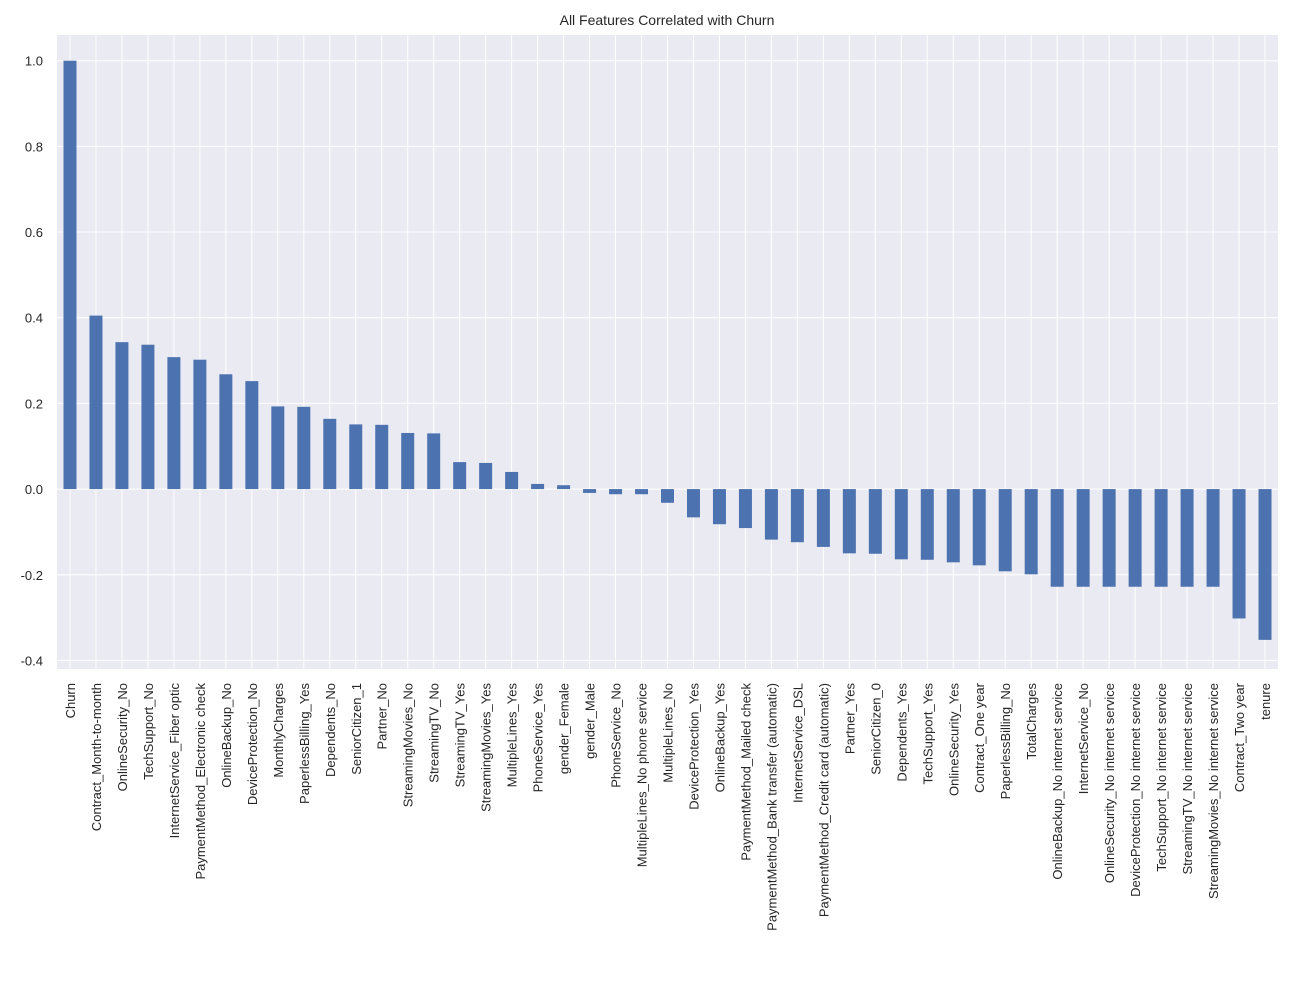 This screenshot has width=1290, height=999. I want to click on bar-monthlycharges, so click(278, 448).